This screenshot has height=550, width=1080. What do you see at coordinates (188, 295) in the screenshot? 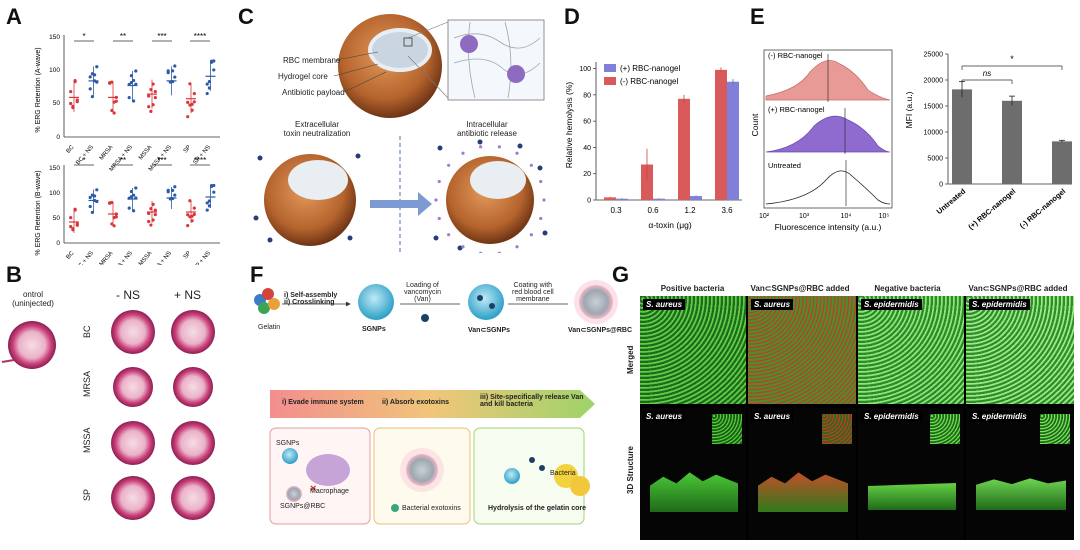
I see `panel-b-col-plus: + NS` at bounding box center [188, 295].